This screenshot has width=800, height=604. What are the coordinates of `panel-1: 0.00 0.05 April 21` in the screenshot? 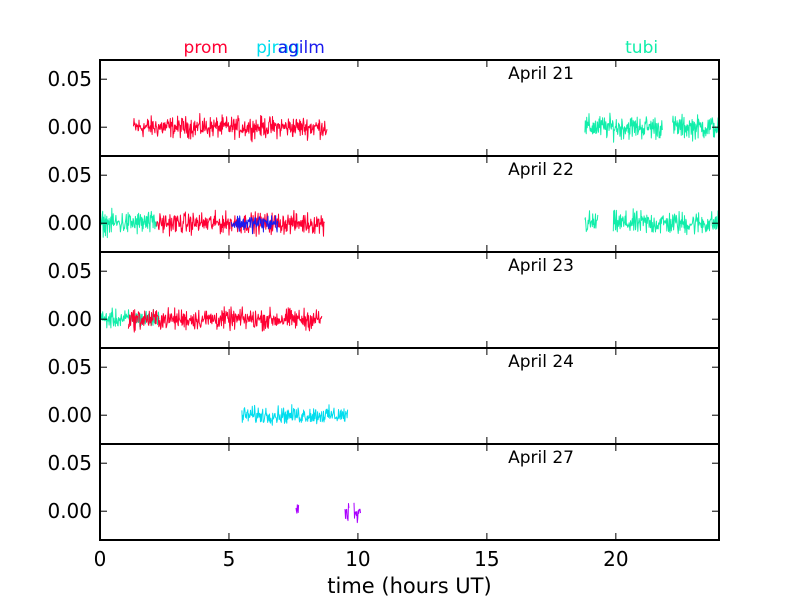 It's located at (383, 108).